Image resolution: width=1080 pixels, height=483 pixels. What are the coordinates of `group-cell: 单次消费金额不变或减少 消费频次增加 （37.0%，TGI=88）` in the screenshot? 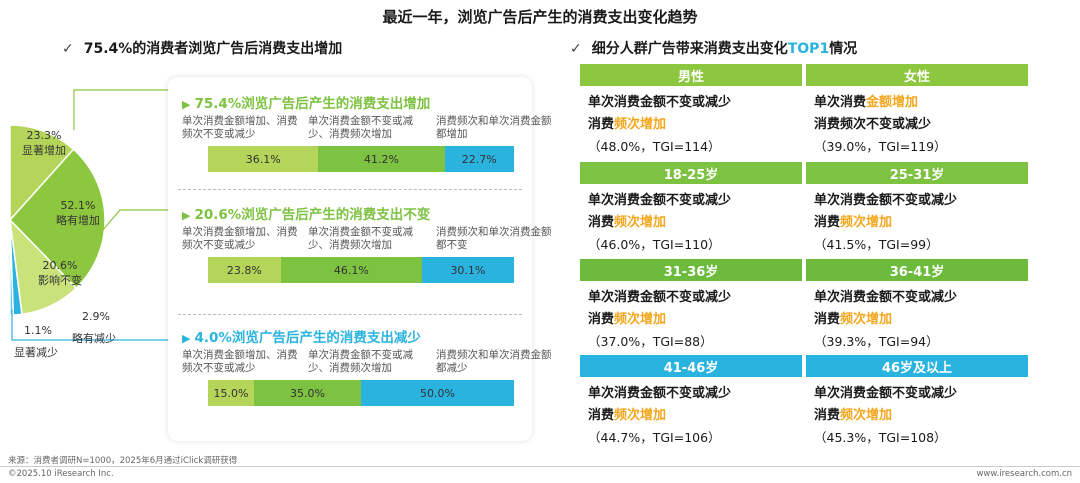 It's located at (660, 319).